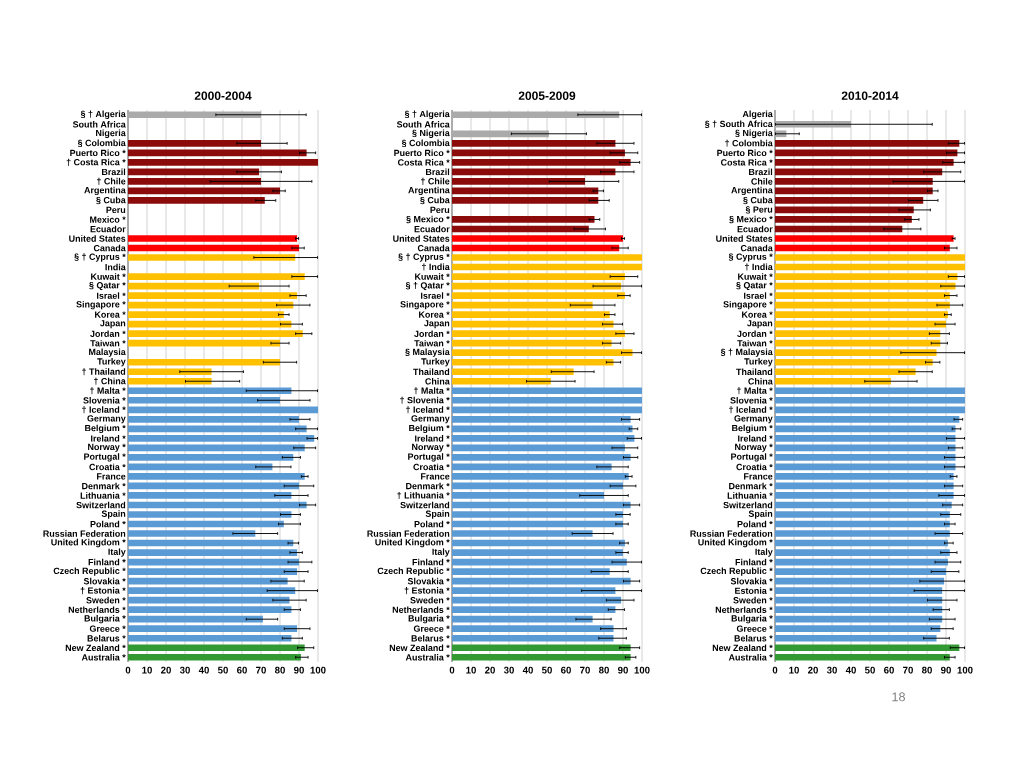 The height and width of the screenshot is (768, 1024). What do you see at coordinates (527, 670) in the screenshot?
I see `x-tick-label: 40` at bounding box center [527, 670].